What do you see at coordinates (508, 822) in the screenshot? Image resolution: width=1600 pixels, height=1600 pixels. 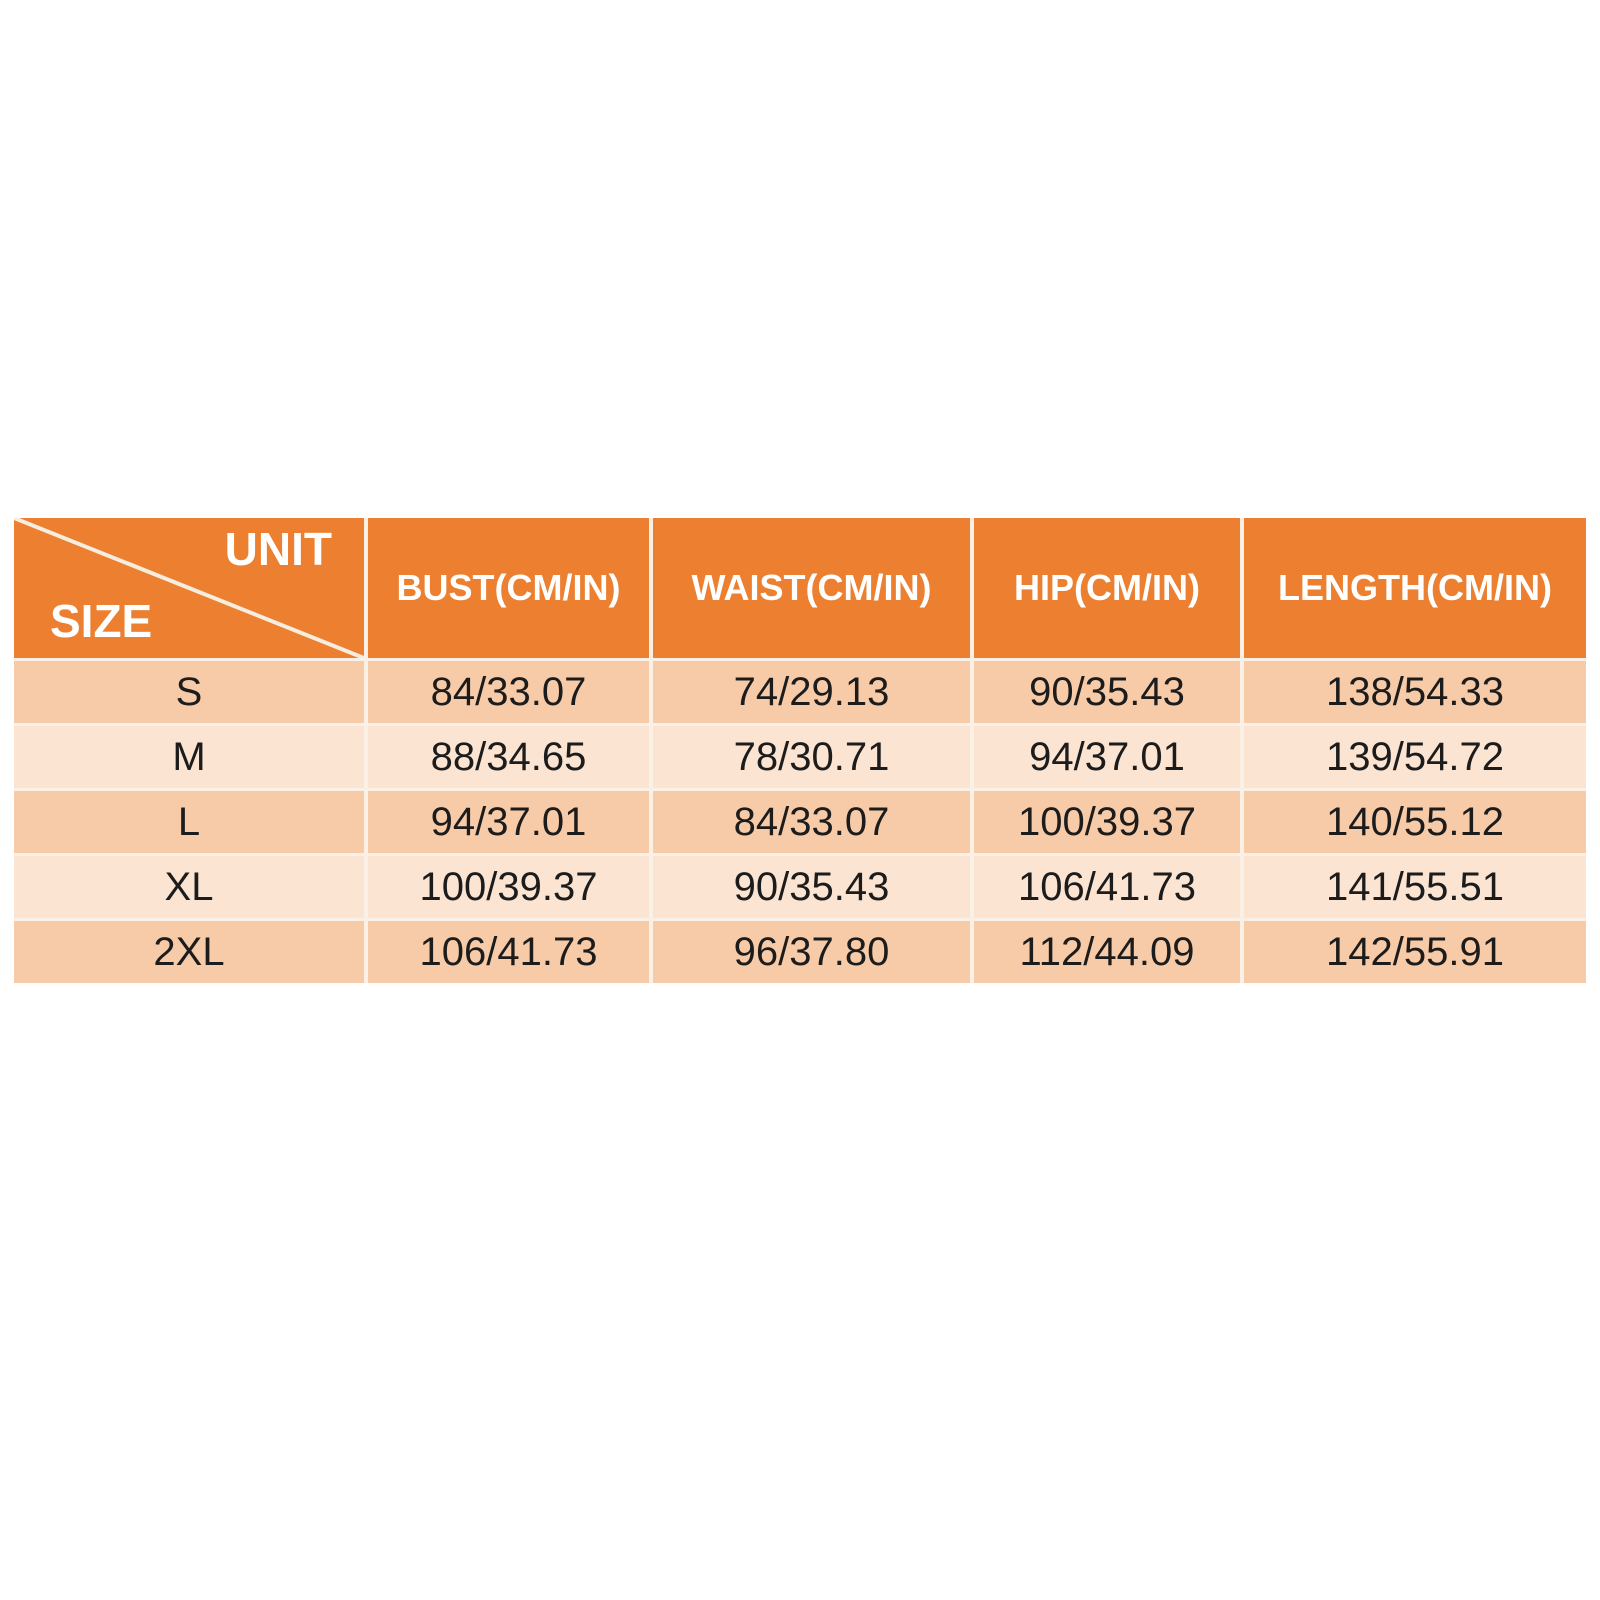 I see `row-l-bust-cell: 94/37.01` at bounding box center [508, 822].